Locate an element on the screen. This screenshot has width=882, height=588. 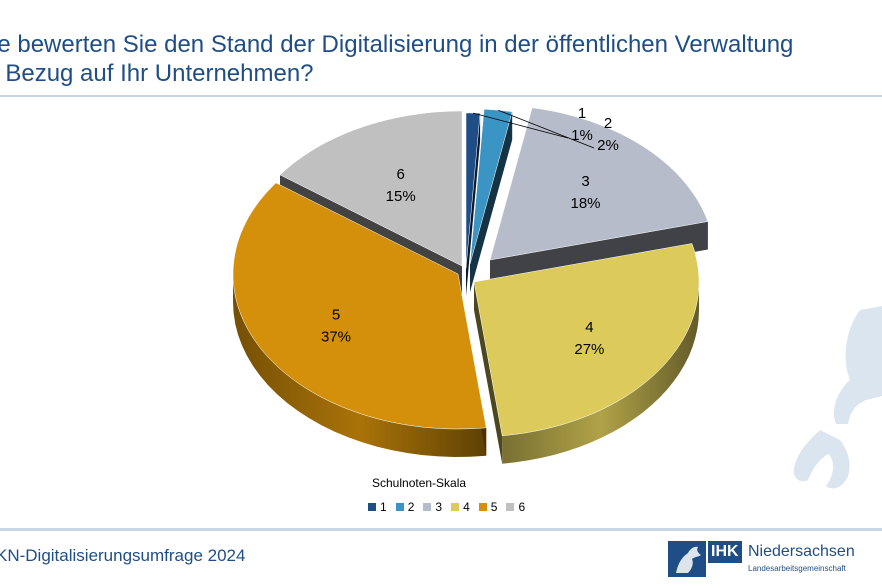
data-label-category-2: 2 is located at coordinates (608, 123).